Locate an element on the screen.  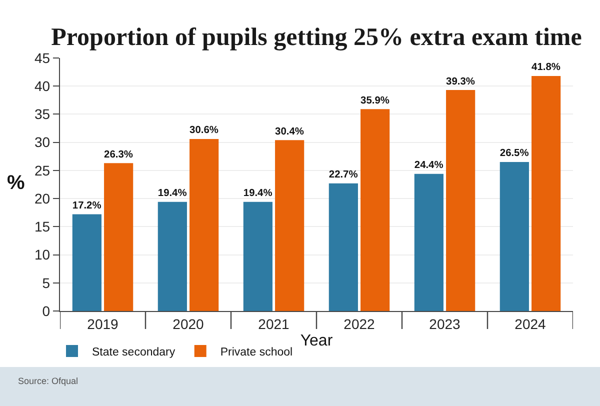
x-tick-label: 2020 is located at coordinates (188, 324).